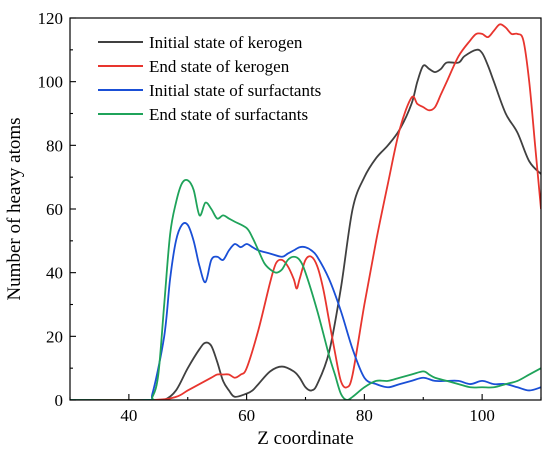  I want to click on legend-label-2: End state of kerogen, so click(219, 66).